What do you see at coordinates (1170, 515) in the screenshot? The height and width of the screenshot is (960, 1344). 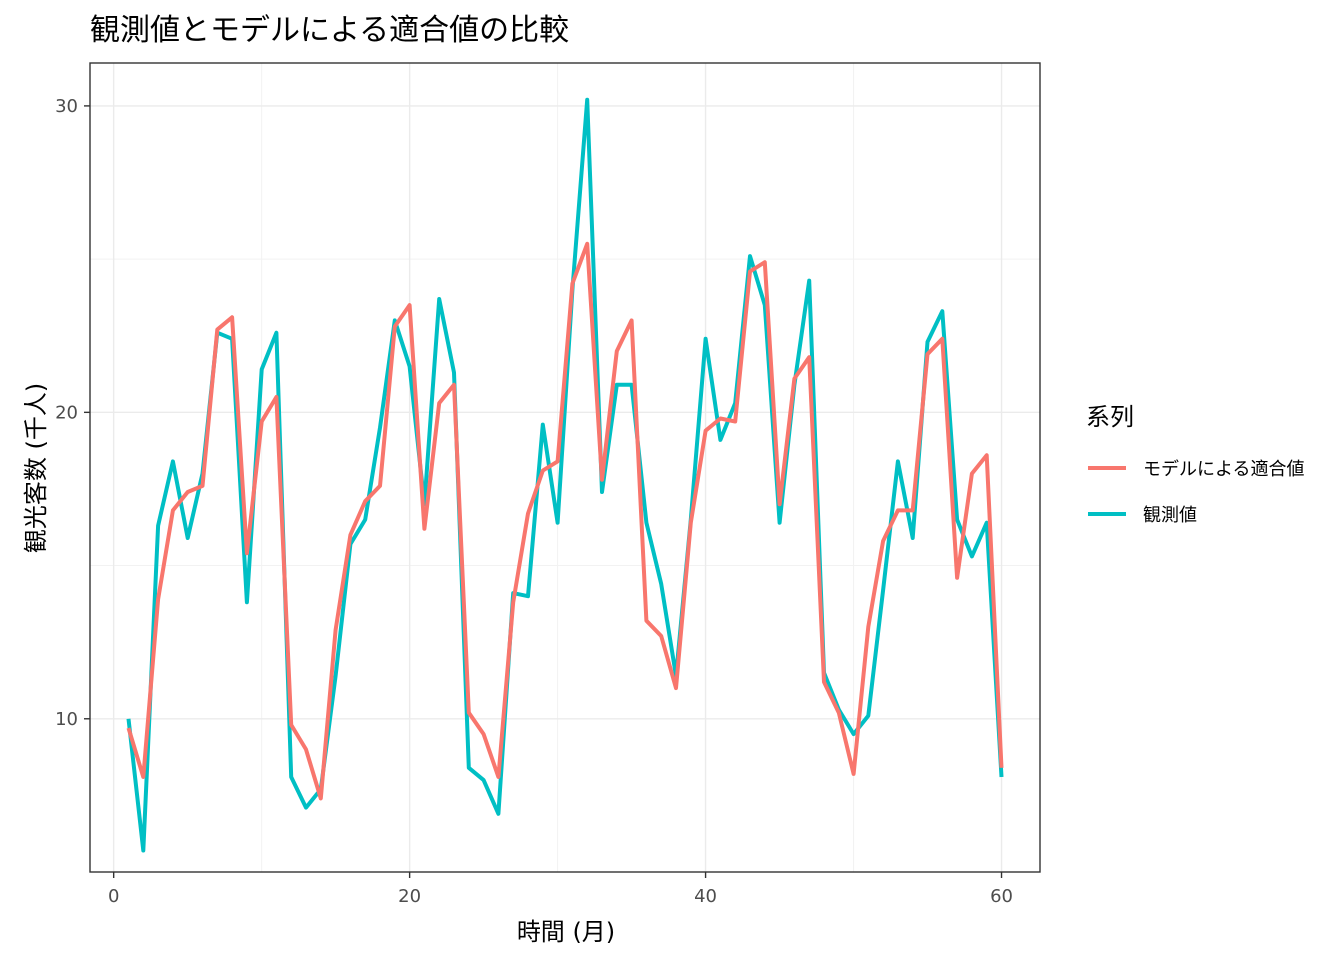 I see `legend-label: 観測値` at bounding box center [1170, 515].